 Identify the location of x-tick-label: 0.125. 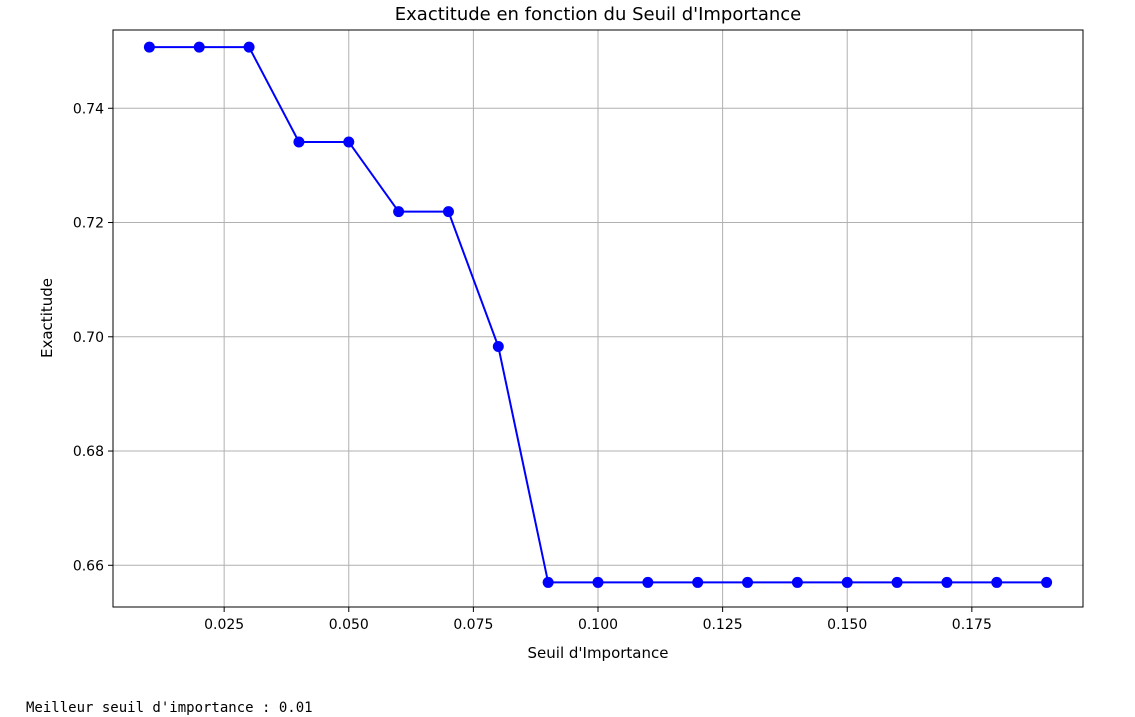
(723, 625).